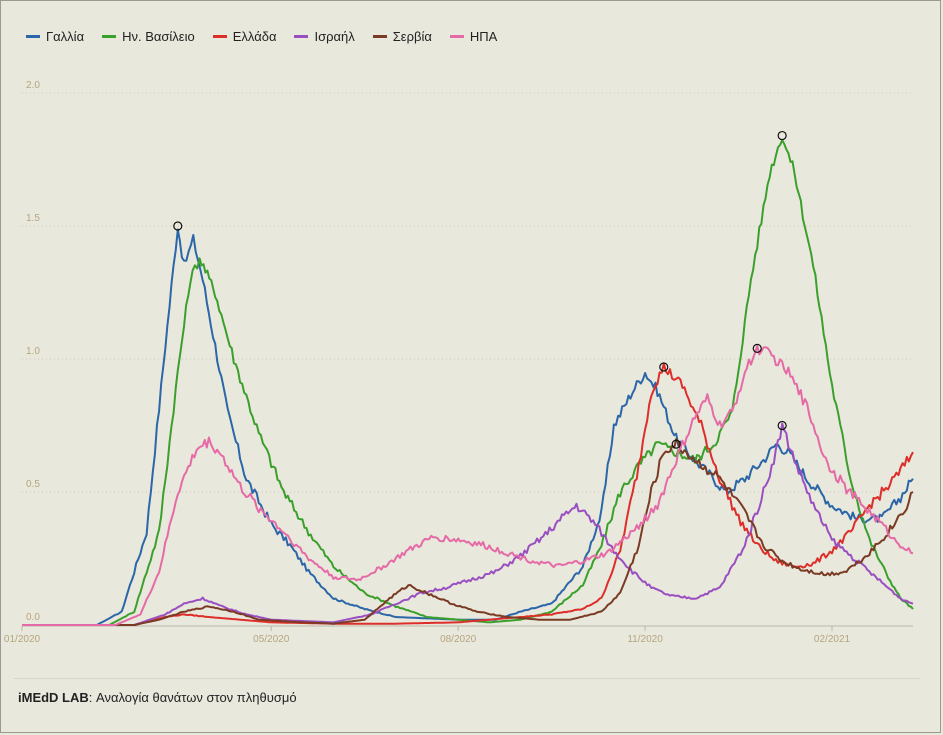 This screenshot has width=943, height=735. Describe the element at coordinates (645, 639) in the screenshot. I see `x-tick-label: 11/2020` at that location.